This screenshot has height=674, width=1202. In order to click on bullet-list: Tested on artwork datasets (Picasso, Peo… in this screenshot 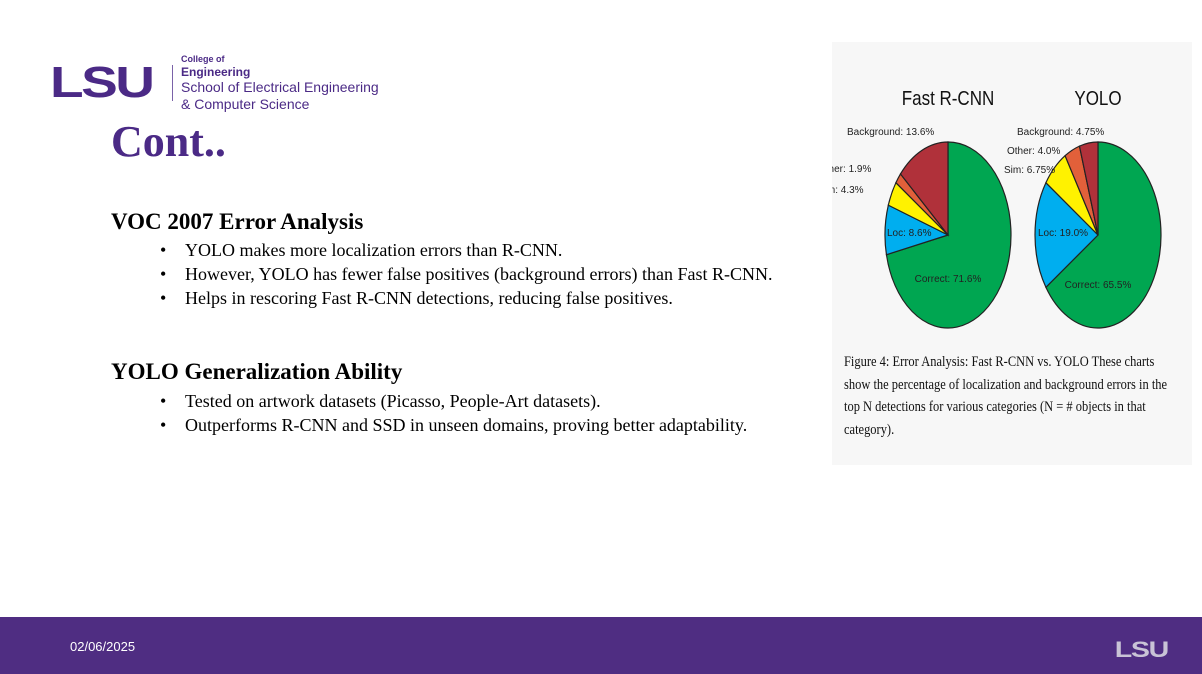, I will do `click(480, 413)`.